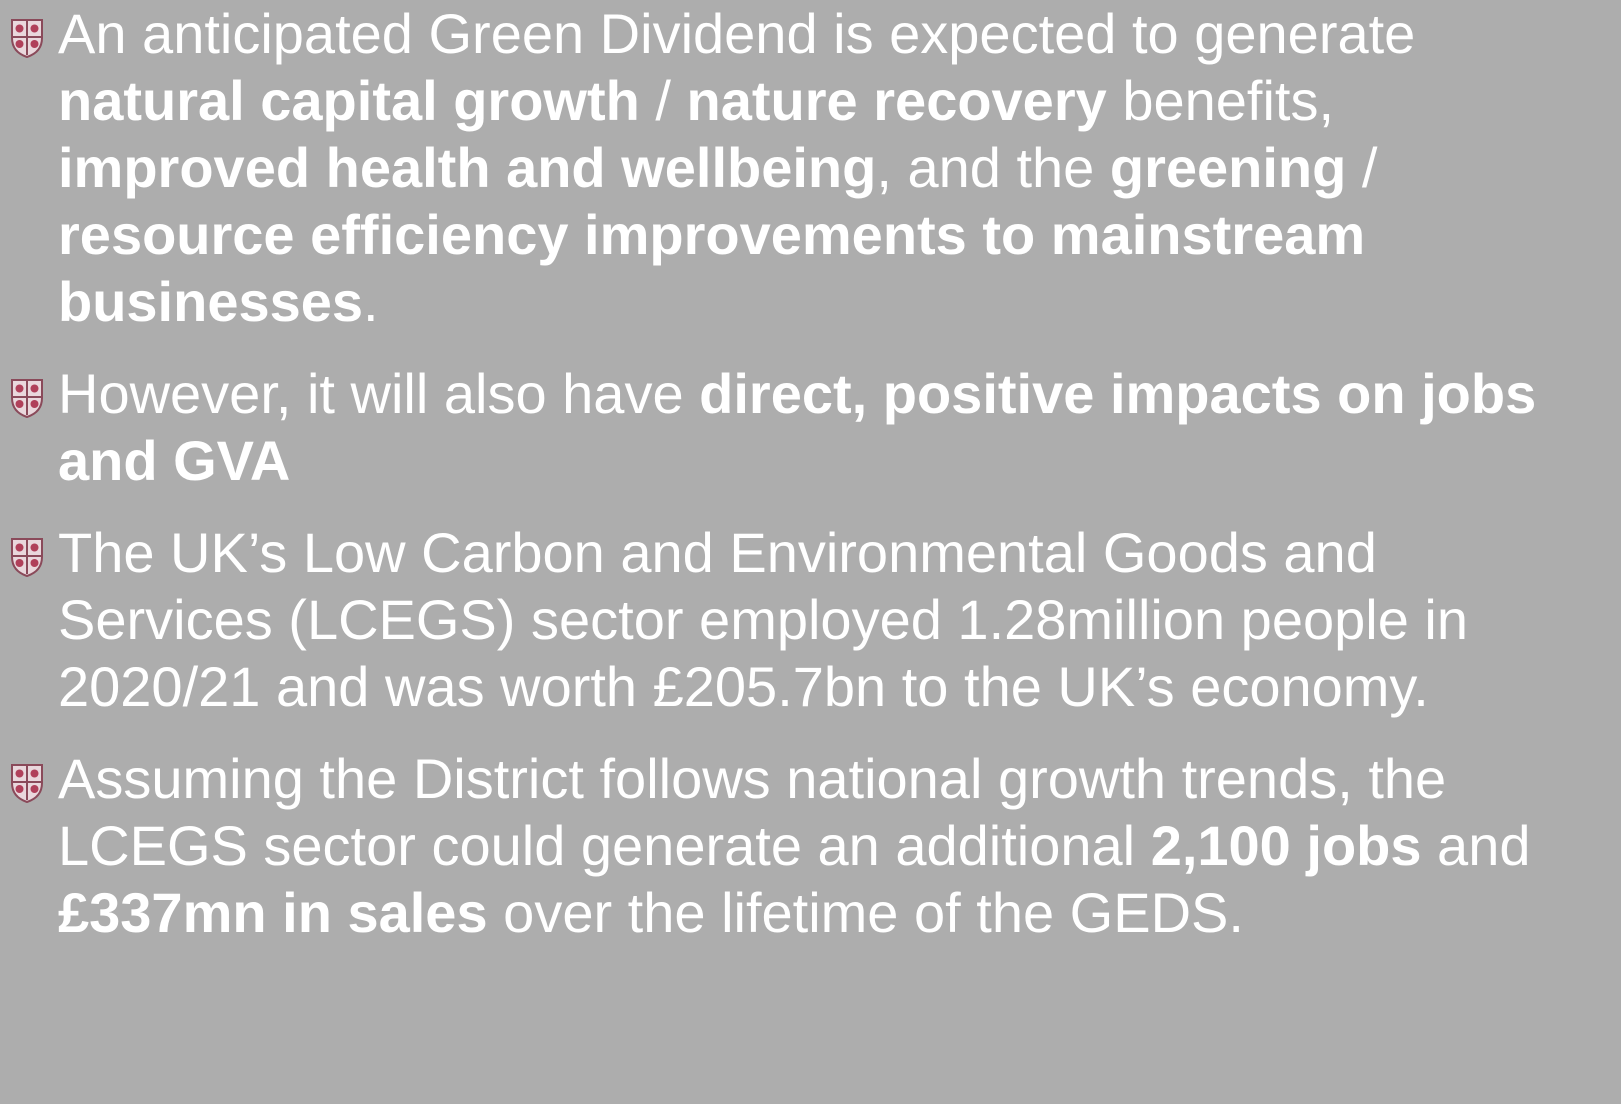 The width and height of the screenshot is (1621, 1104). Describe the element at coordinates (349, 100) in the screenshot. I see `bold-text: natural capital growth` at that location.